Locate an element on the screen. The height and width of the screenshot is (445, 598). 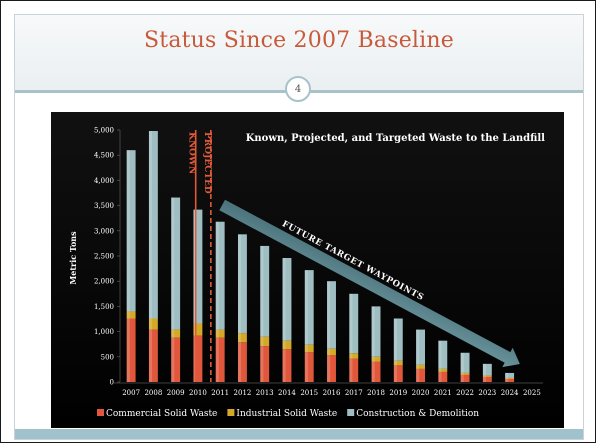
y-tick-label: 2,000 is located at coordinates (104, 282).